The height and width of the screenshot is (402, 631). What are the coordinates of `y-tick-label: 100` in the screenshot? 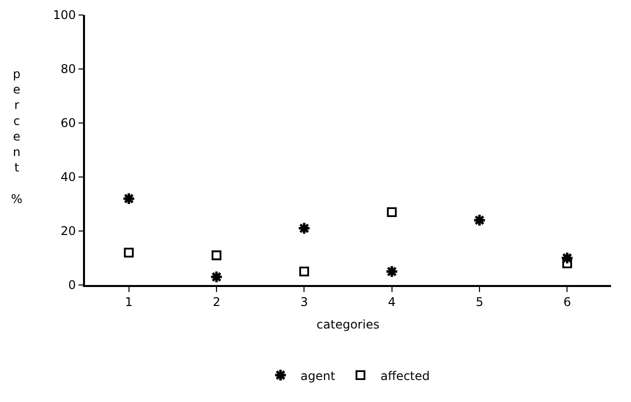 It's located at (64, 15).